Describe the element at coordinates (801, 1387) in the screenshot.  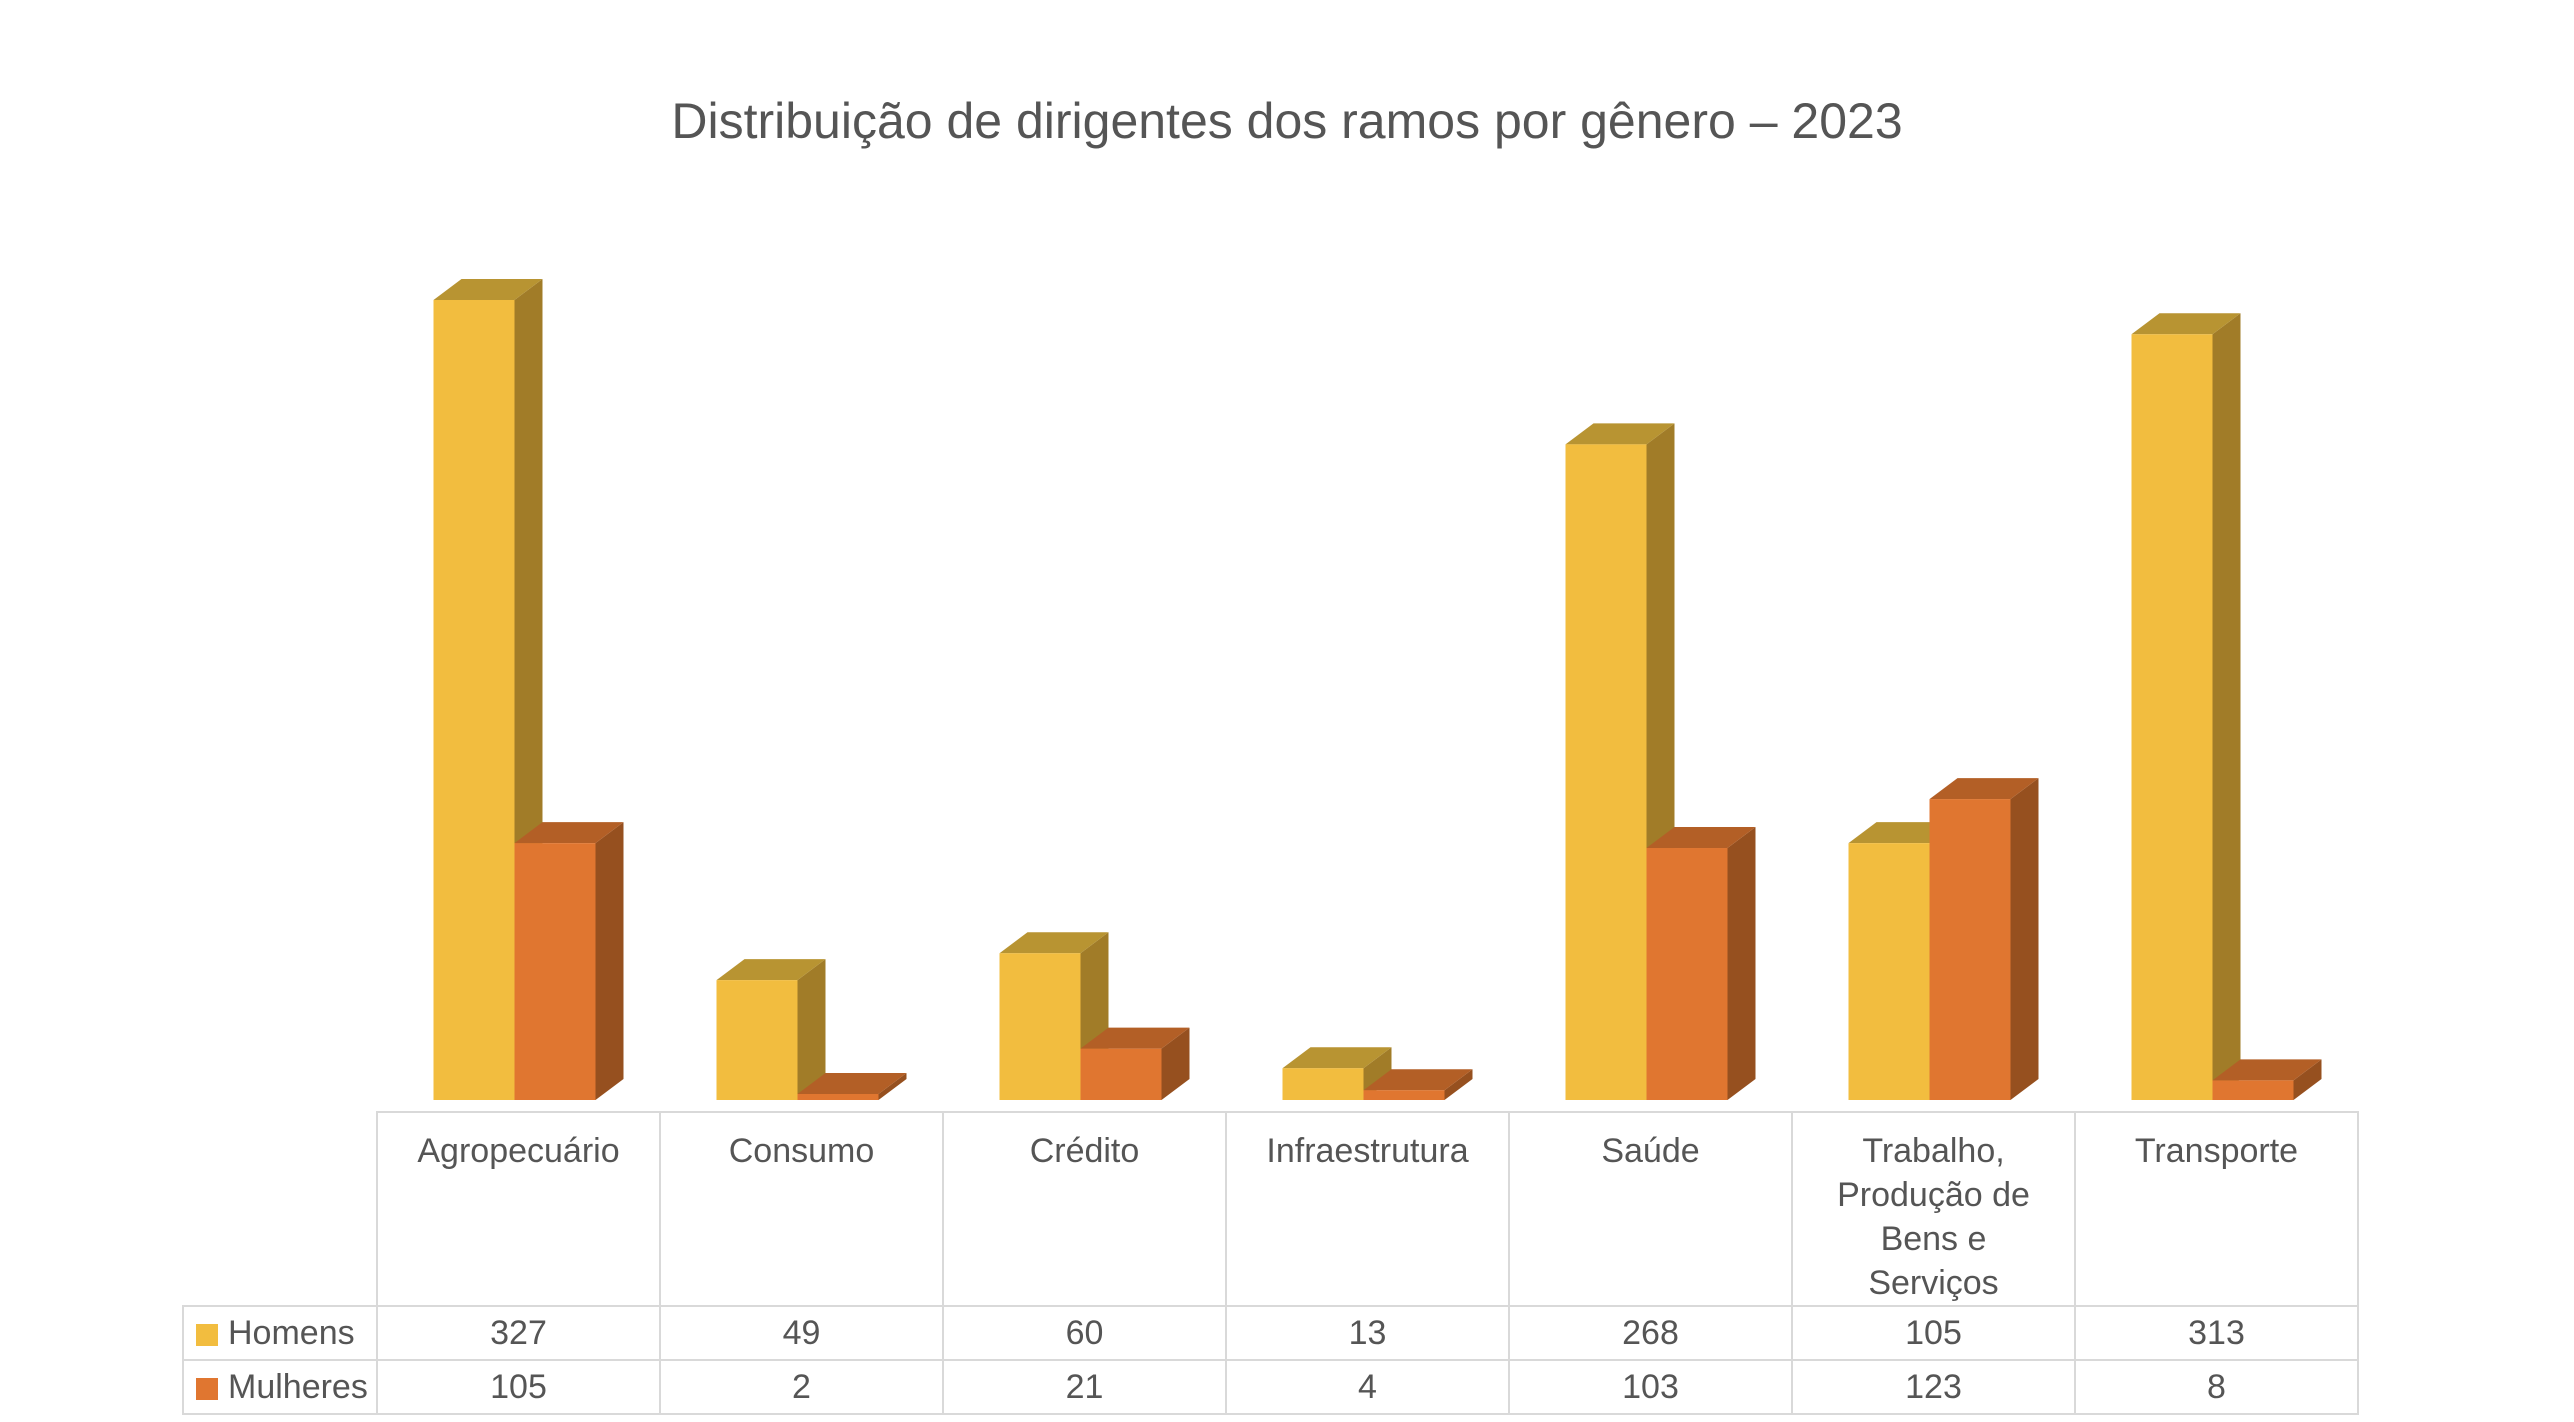
I see `value-cell: 2` at that location.